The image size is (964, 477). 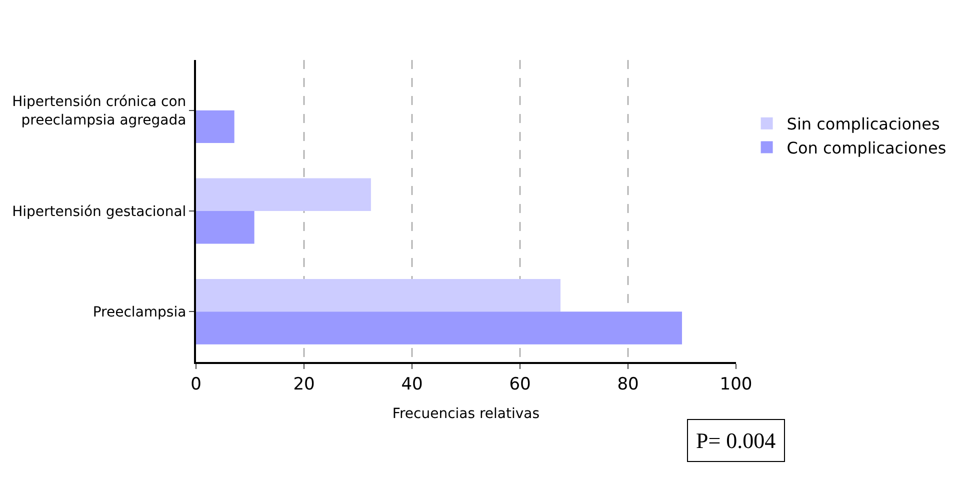 What do you see at coordinates (139, 312) in the screenshot?
I see `y-tick-label: Preeclampsia` at bounding box center [139, 312].